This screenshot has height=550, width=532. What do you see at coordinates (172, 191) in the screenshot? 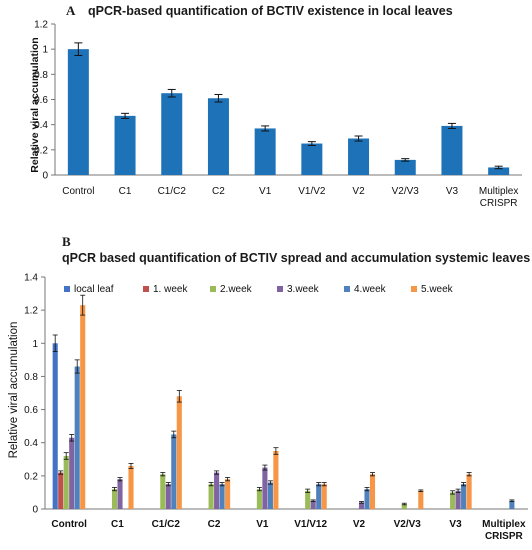
I see `panel-a-x-tick-label: C1/C2` at bounding box center [172, 191].